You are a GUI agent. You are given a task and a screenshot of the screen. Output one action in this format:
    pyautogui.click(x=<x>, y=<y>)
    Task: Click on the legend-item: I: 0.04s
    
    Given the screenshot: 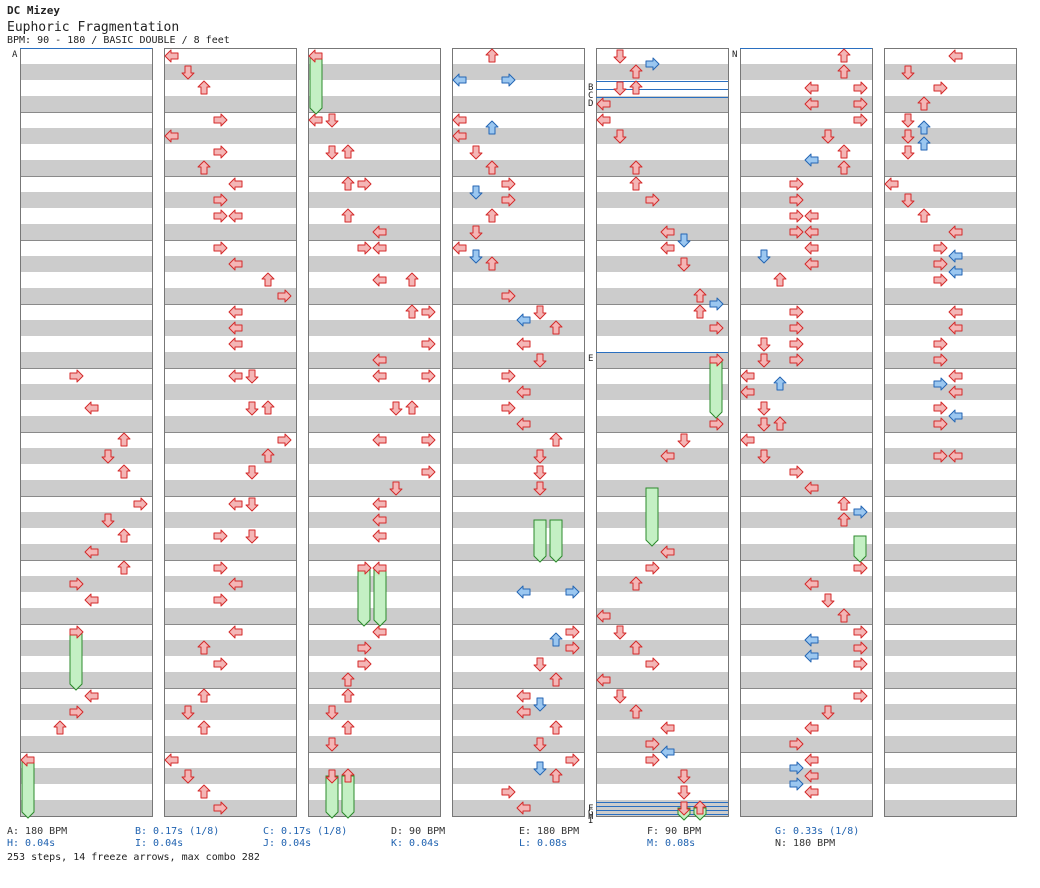 What is the action you would take?
    pyautogui.click(x=159, y=843)
    